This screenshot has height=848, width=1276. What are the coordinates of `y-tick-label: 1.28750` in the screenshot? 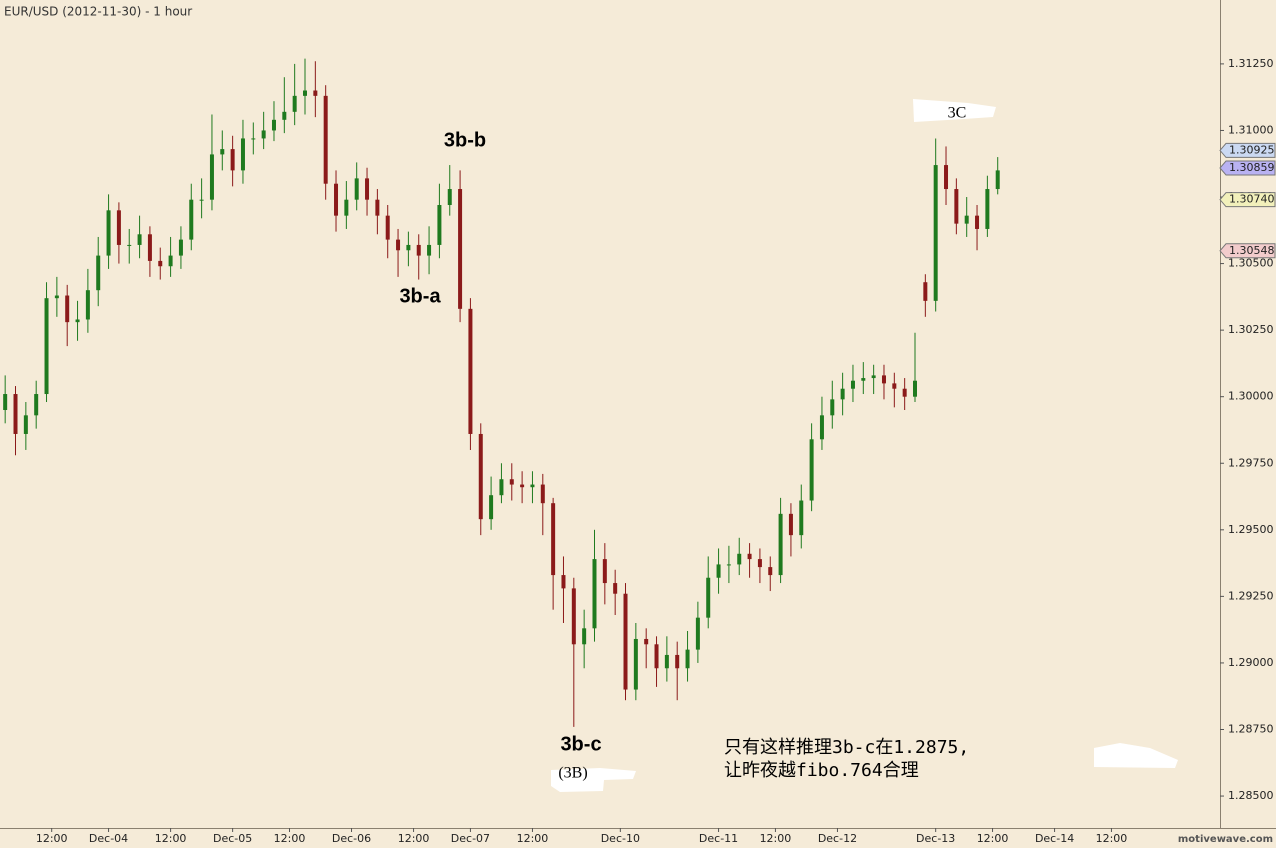 It's located at (1251, 728).